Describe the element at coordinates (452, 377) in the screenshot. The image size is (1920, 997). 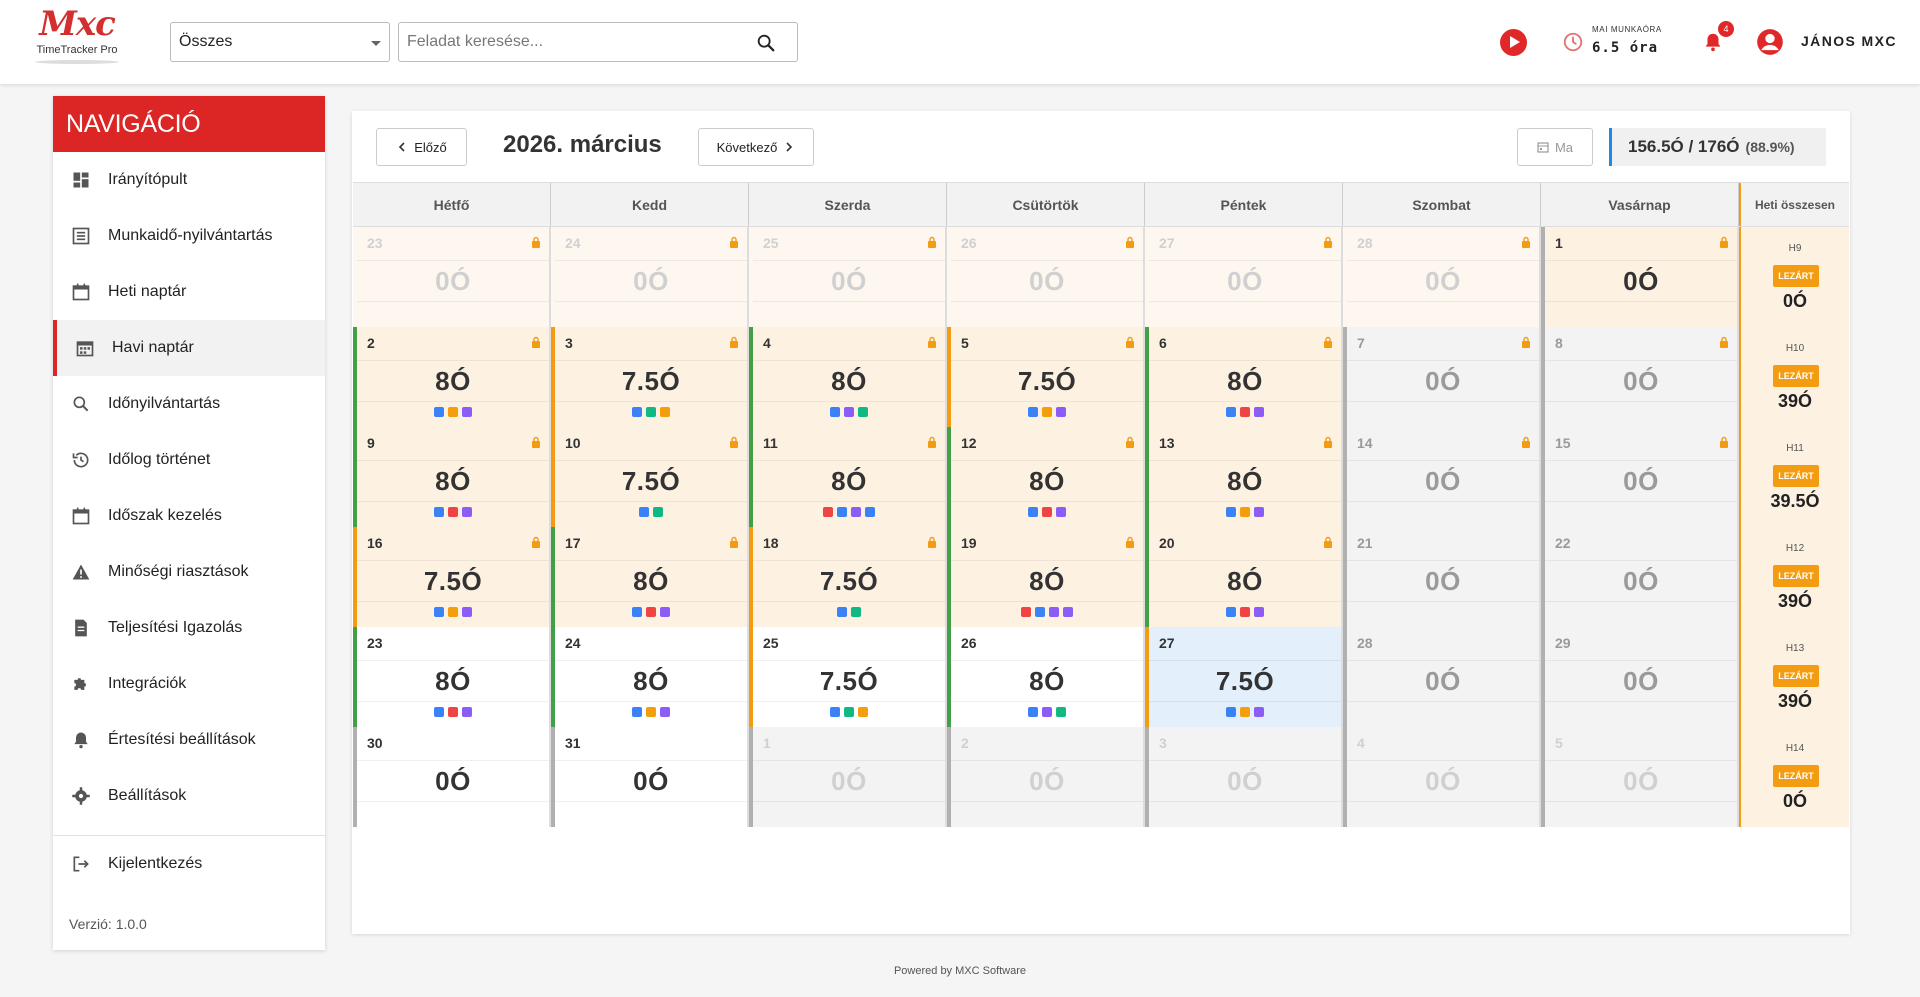
I see `calendar-day-cell: 2 8Ó` at that location.